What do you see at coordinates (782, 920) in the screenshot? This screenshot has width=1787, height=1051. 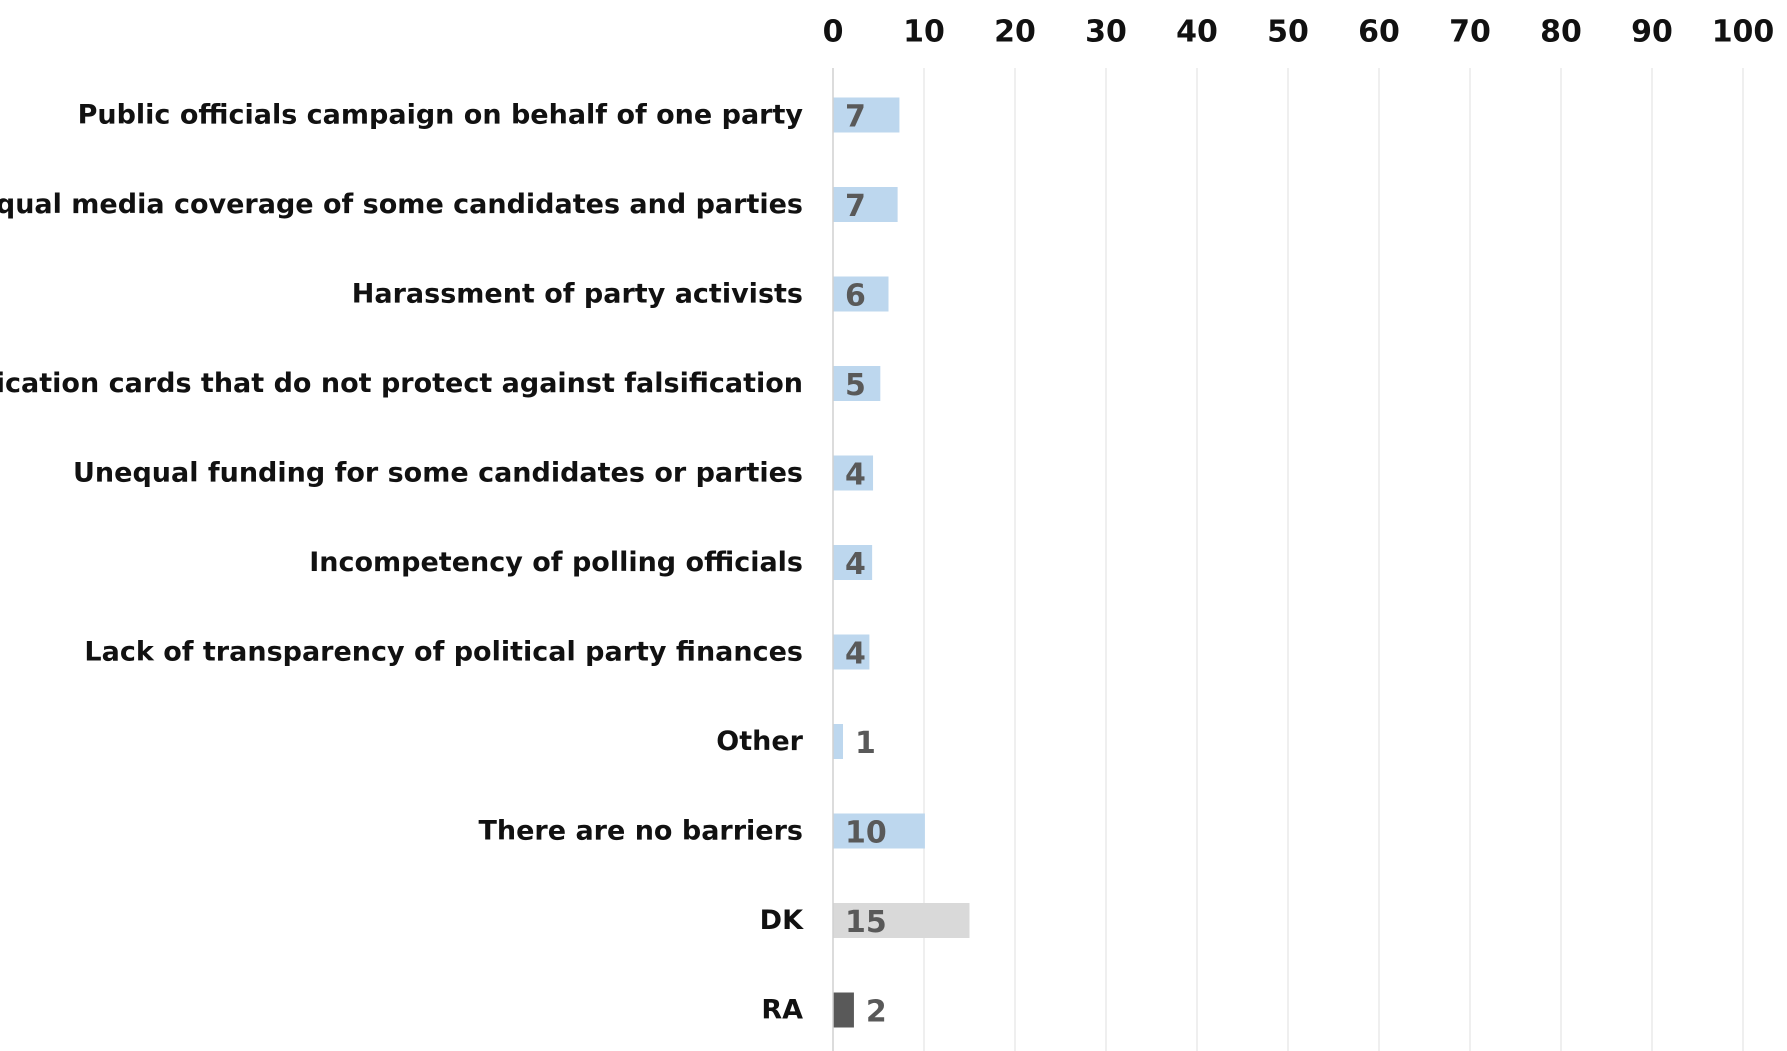 I see `category-label: DK` at bounding box center [782, 920].